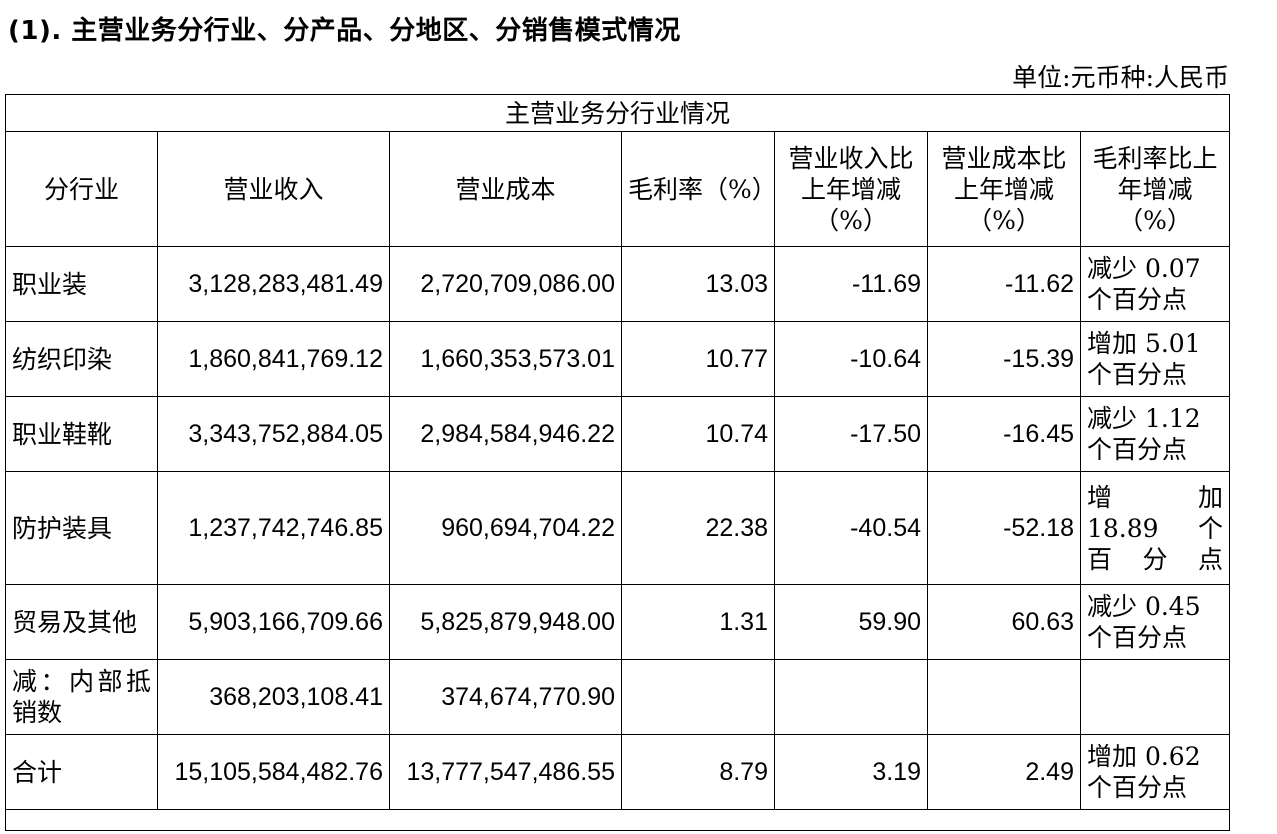 Image resolution: width=1277 pixels, height=834 pixels. I want to click on cost-cell: 374,674,770.90, so click(505, 697).